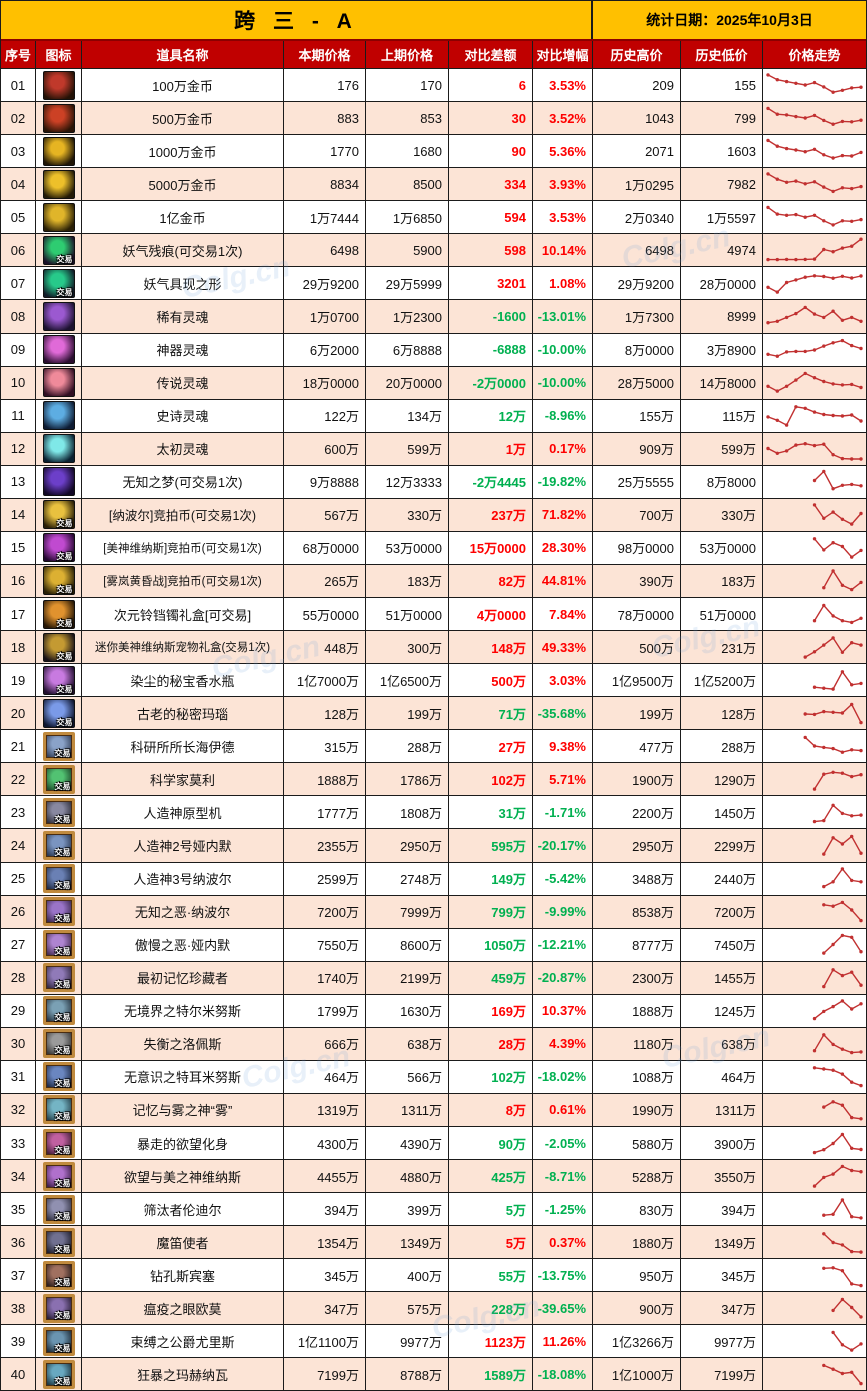 This screenshot has width=867, height=1391. Describe the element at coordinates (18, 944) in the screenshot. I see `row-number: 27` at that location.